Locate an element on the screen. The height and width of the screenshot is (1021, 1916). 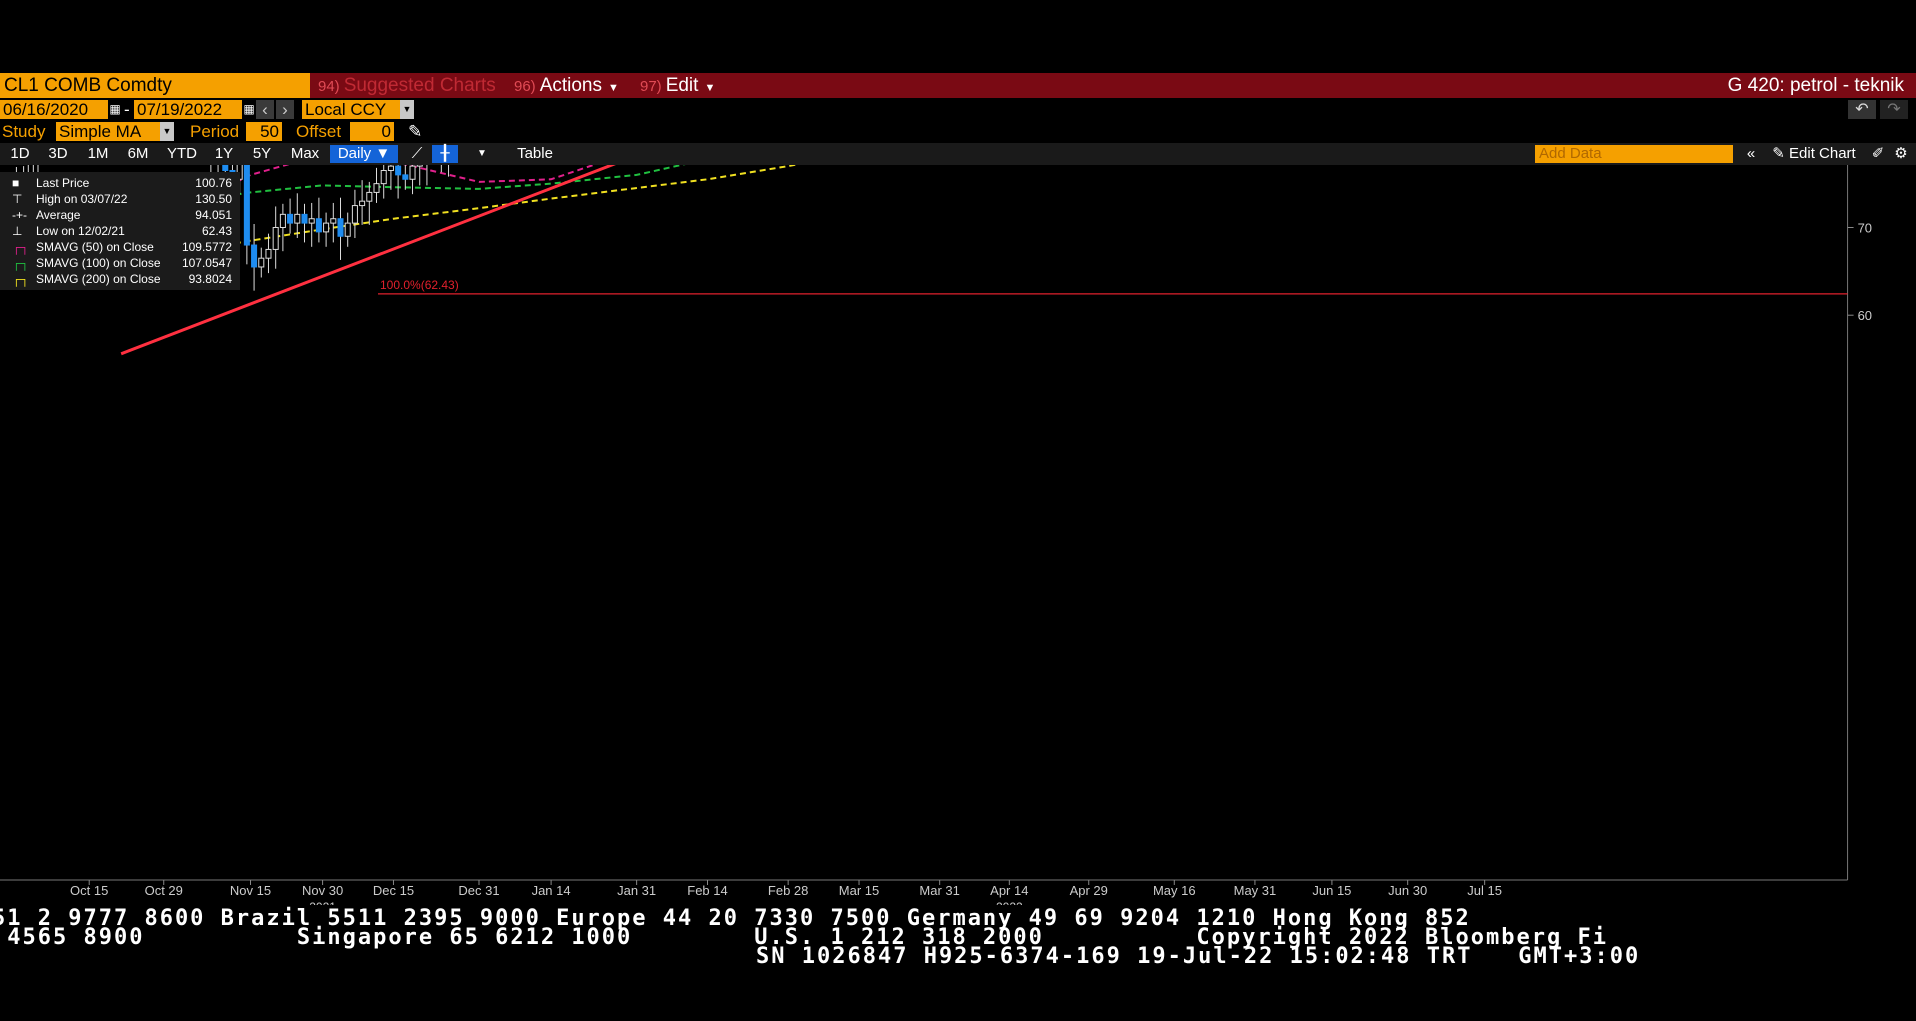
actions-menu: 96) Actions ▼ is located at coordinates (575, 85).